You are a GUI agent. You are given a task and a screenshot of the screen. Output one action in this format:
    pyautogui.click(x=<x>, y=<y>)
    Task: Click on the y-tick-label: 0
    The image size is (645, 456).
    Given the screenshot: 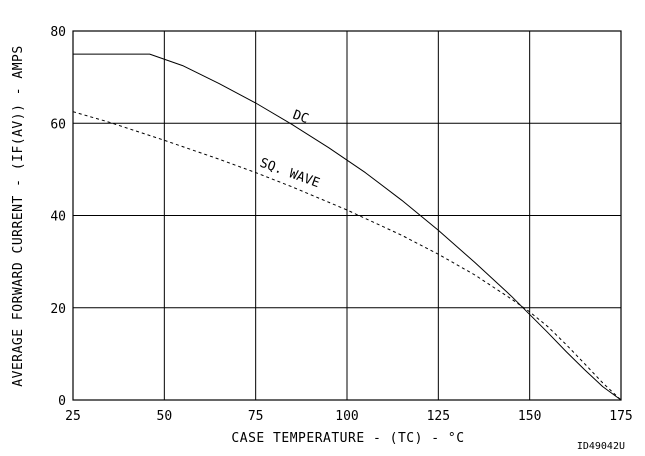 What is the action you would take?
    pyautogui.click(x=62, y=401)
    